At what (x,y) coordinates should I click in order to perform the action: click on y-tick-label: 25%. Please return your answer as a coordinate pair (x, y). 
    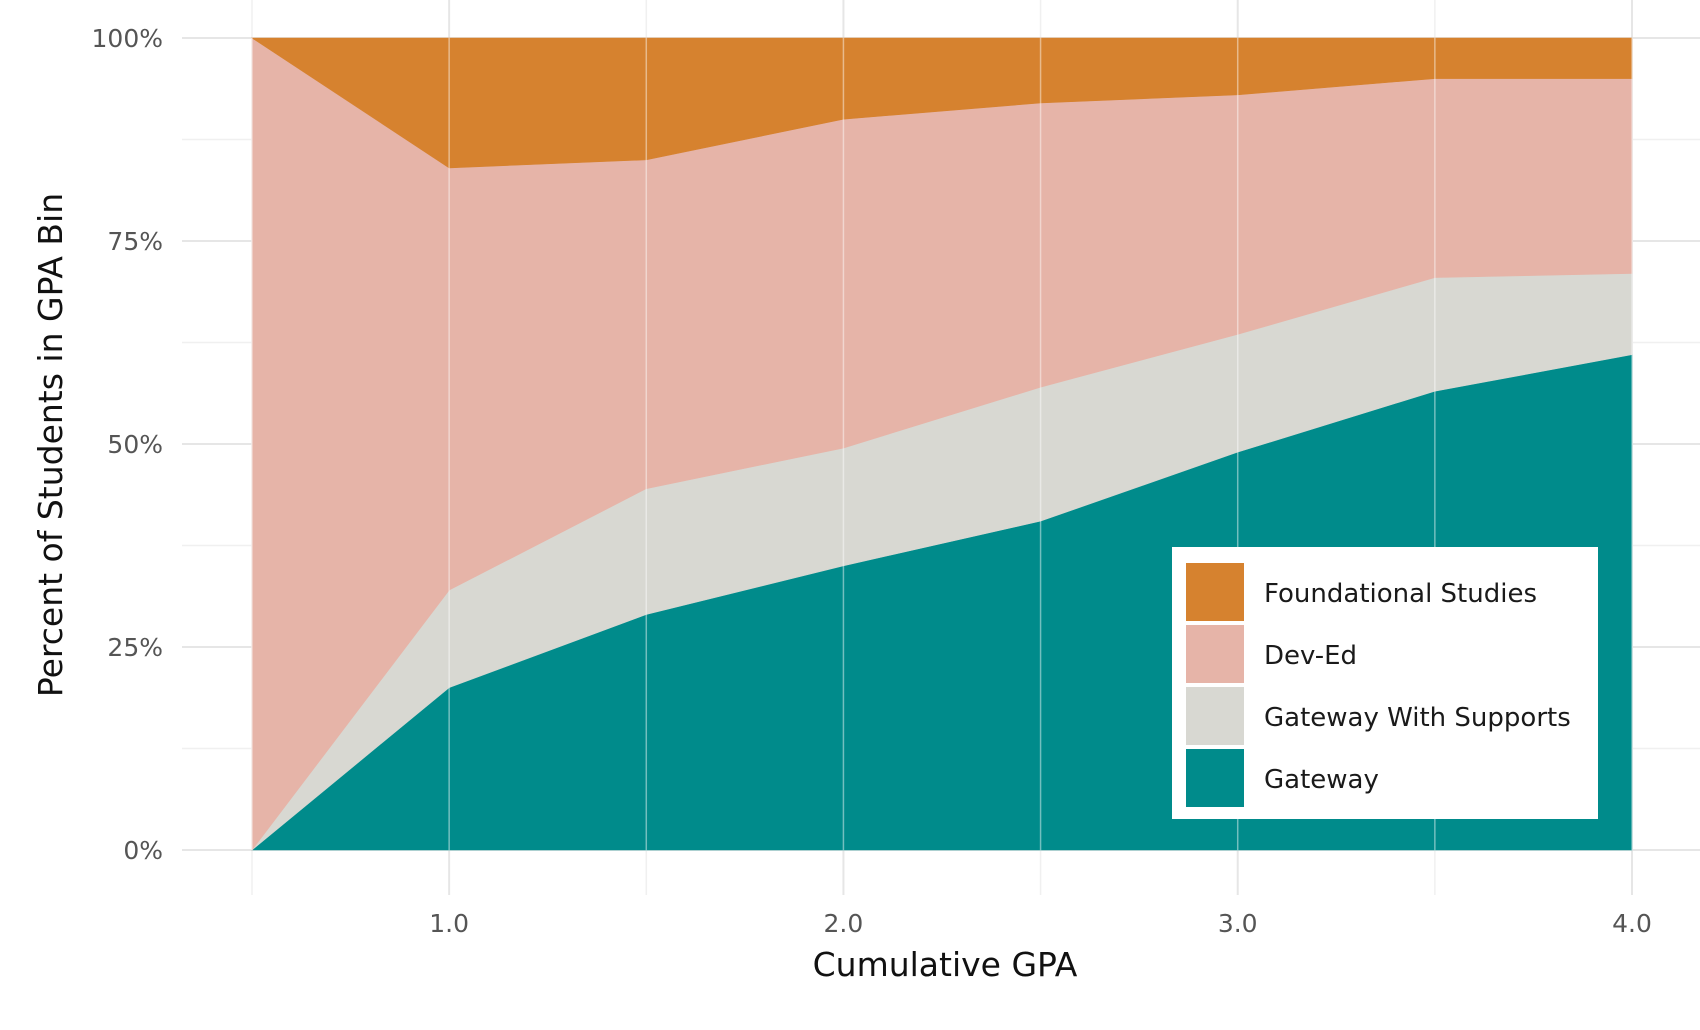
    Looking at the image, I should click on (135, 647).